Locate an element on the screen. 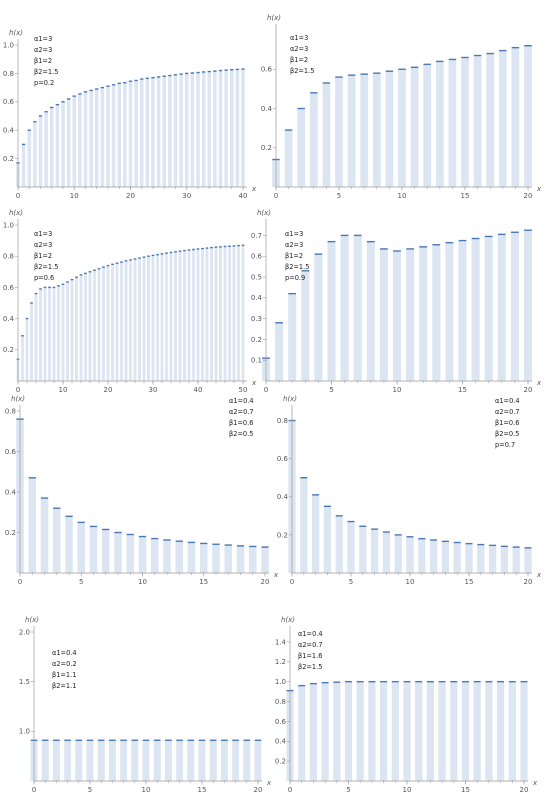  x-tick-label: 0 is located at coordinates (292, 582).